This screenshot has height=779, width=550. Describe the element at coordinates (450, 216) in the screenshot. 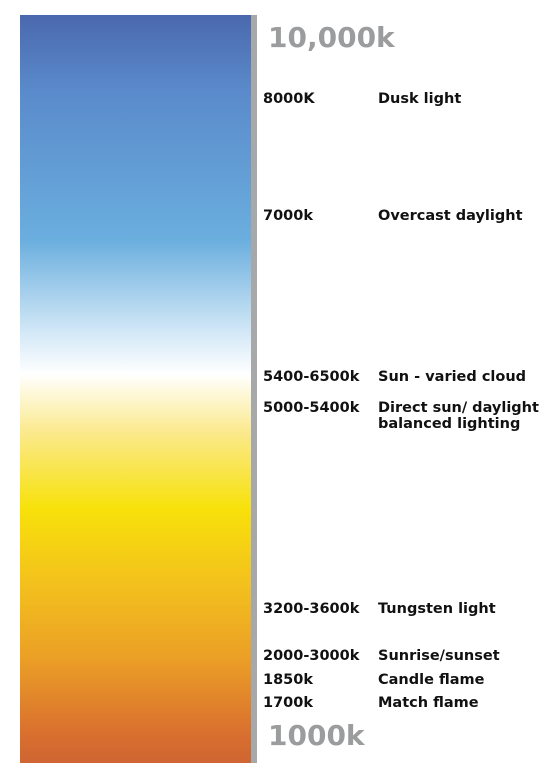

I see `light-source-label: Overcast daylight` at that location.